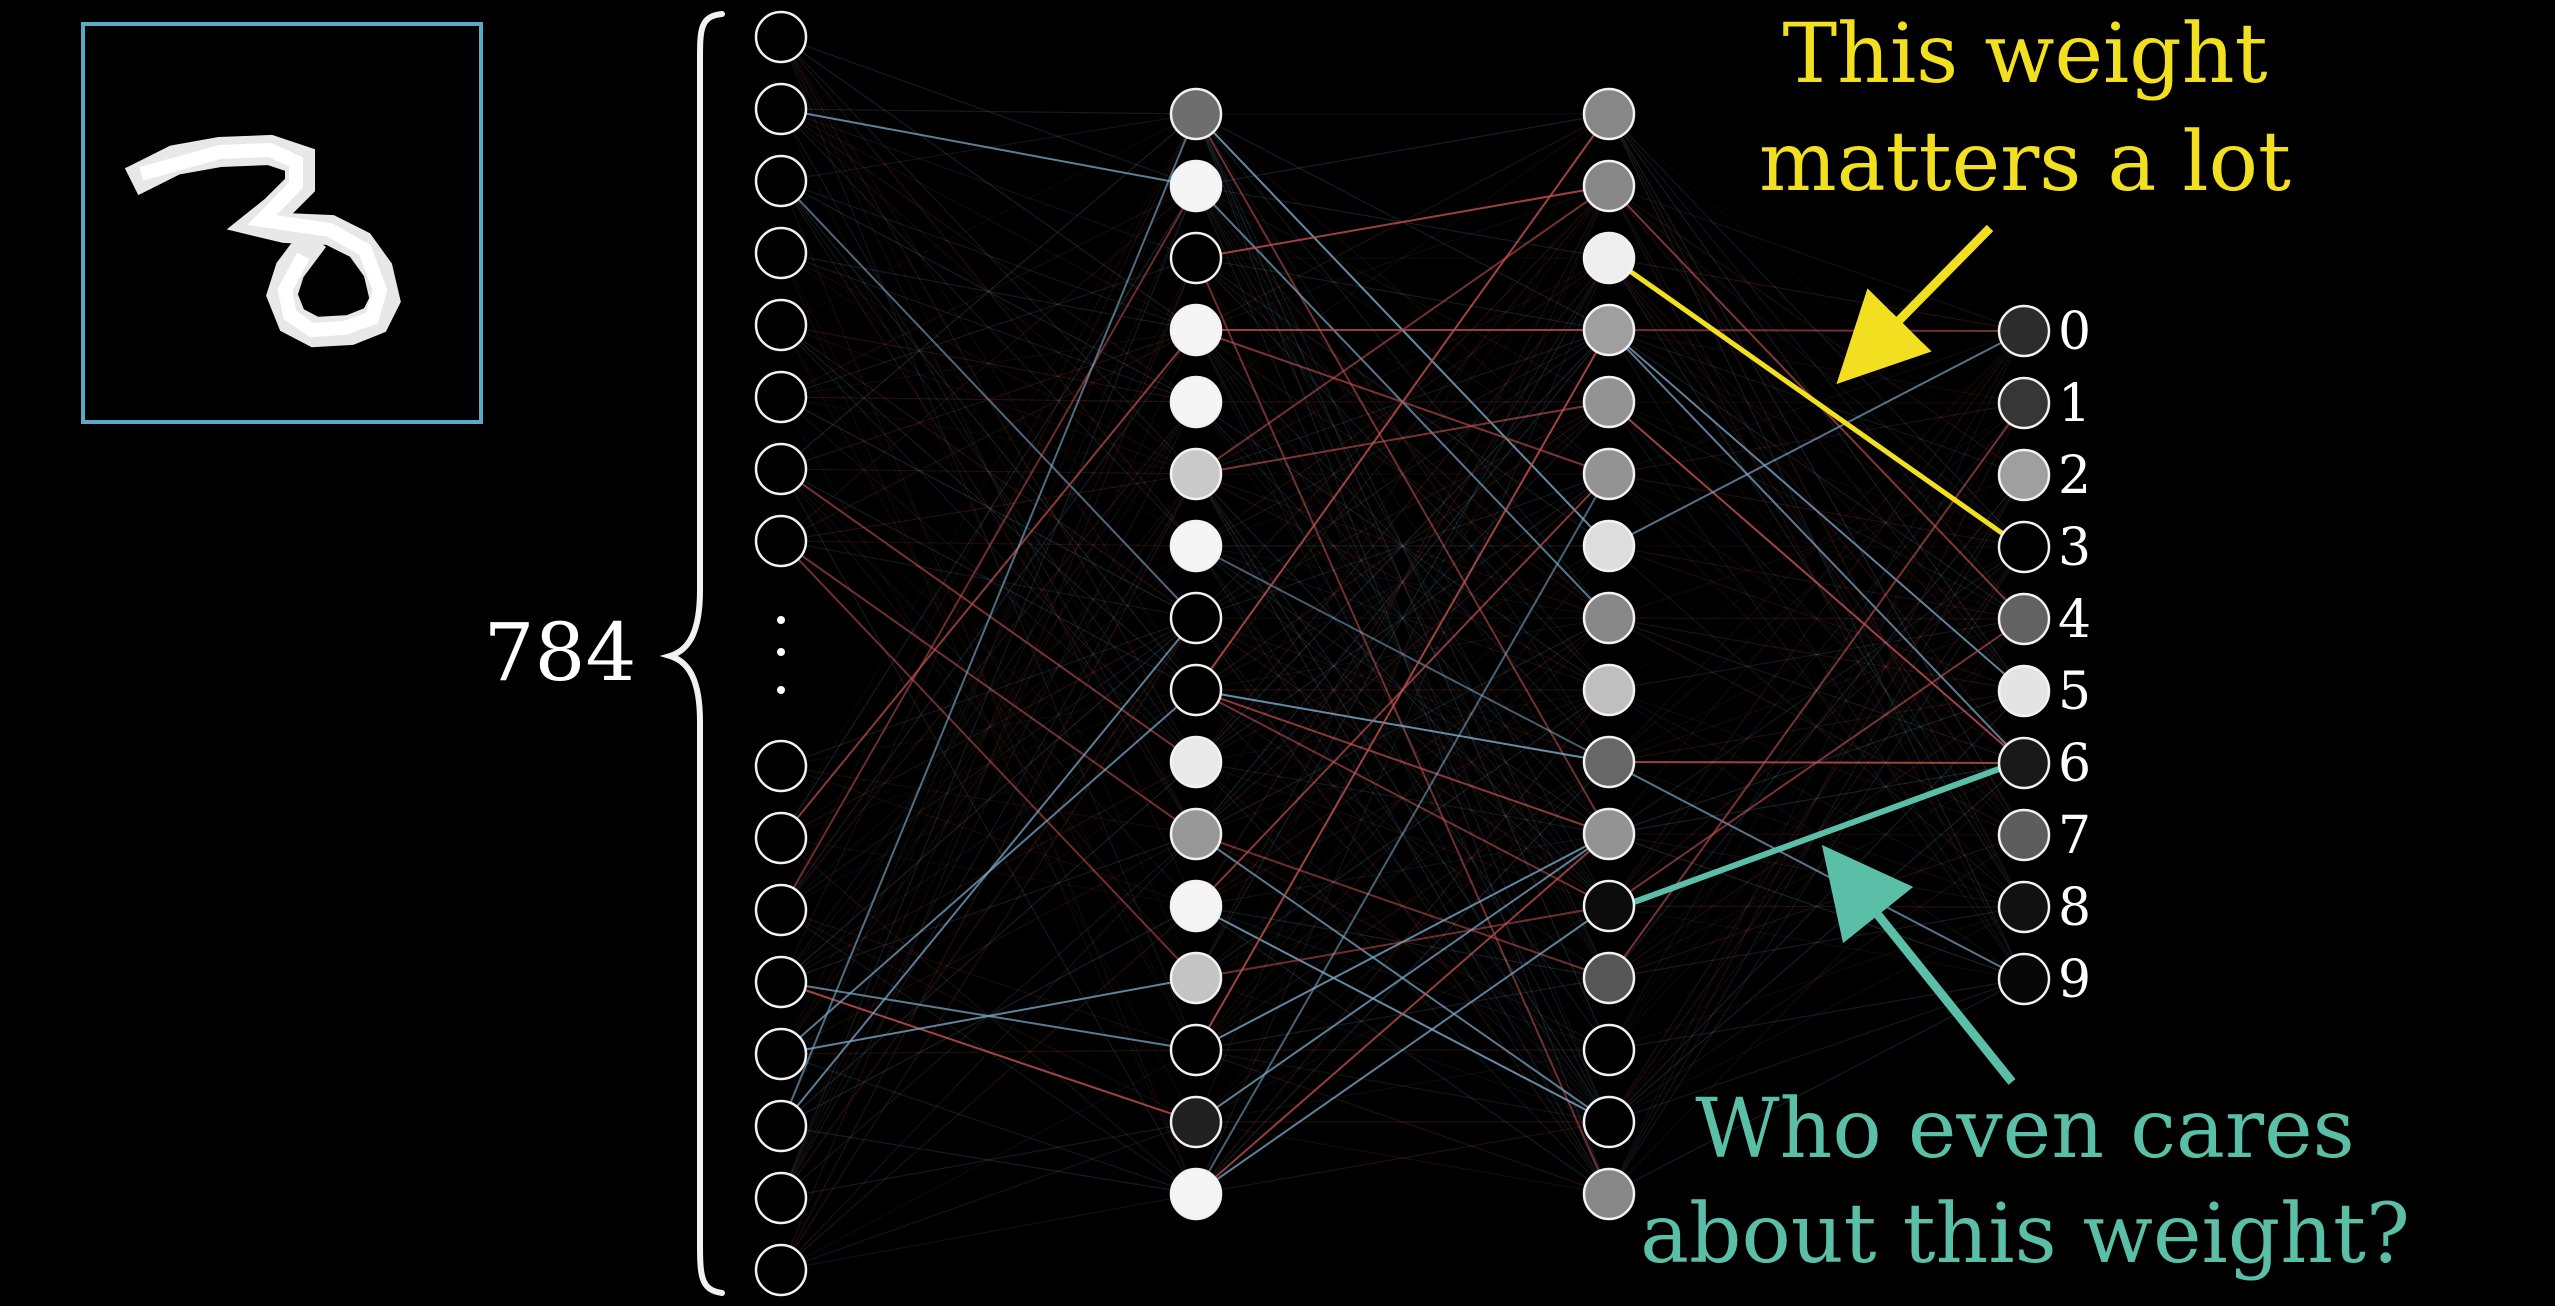  What do you see at coordinates (2024, 54) in the screenshot?
I see `important-weight-caption-line1: This weight` at bounding box center [2024, 54].